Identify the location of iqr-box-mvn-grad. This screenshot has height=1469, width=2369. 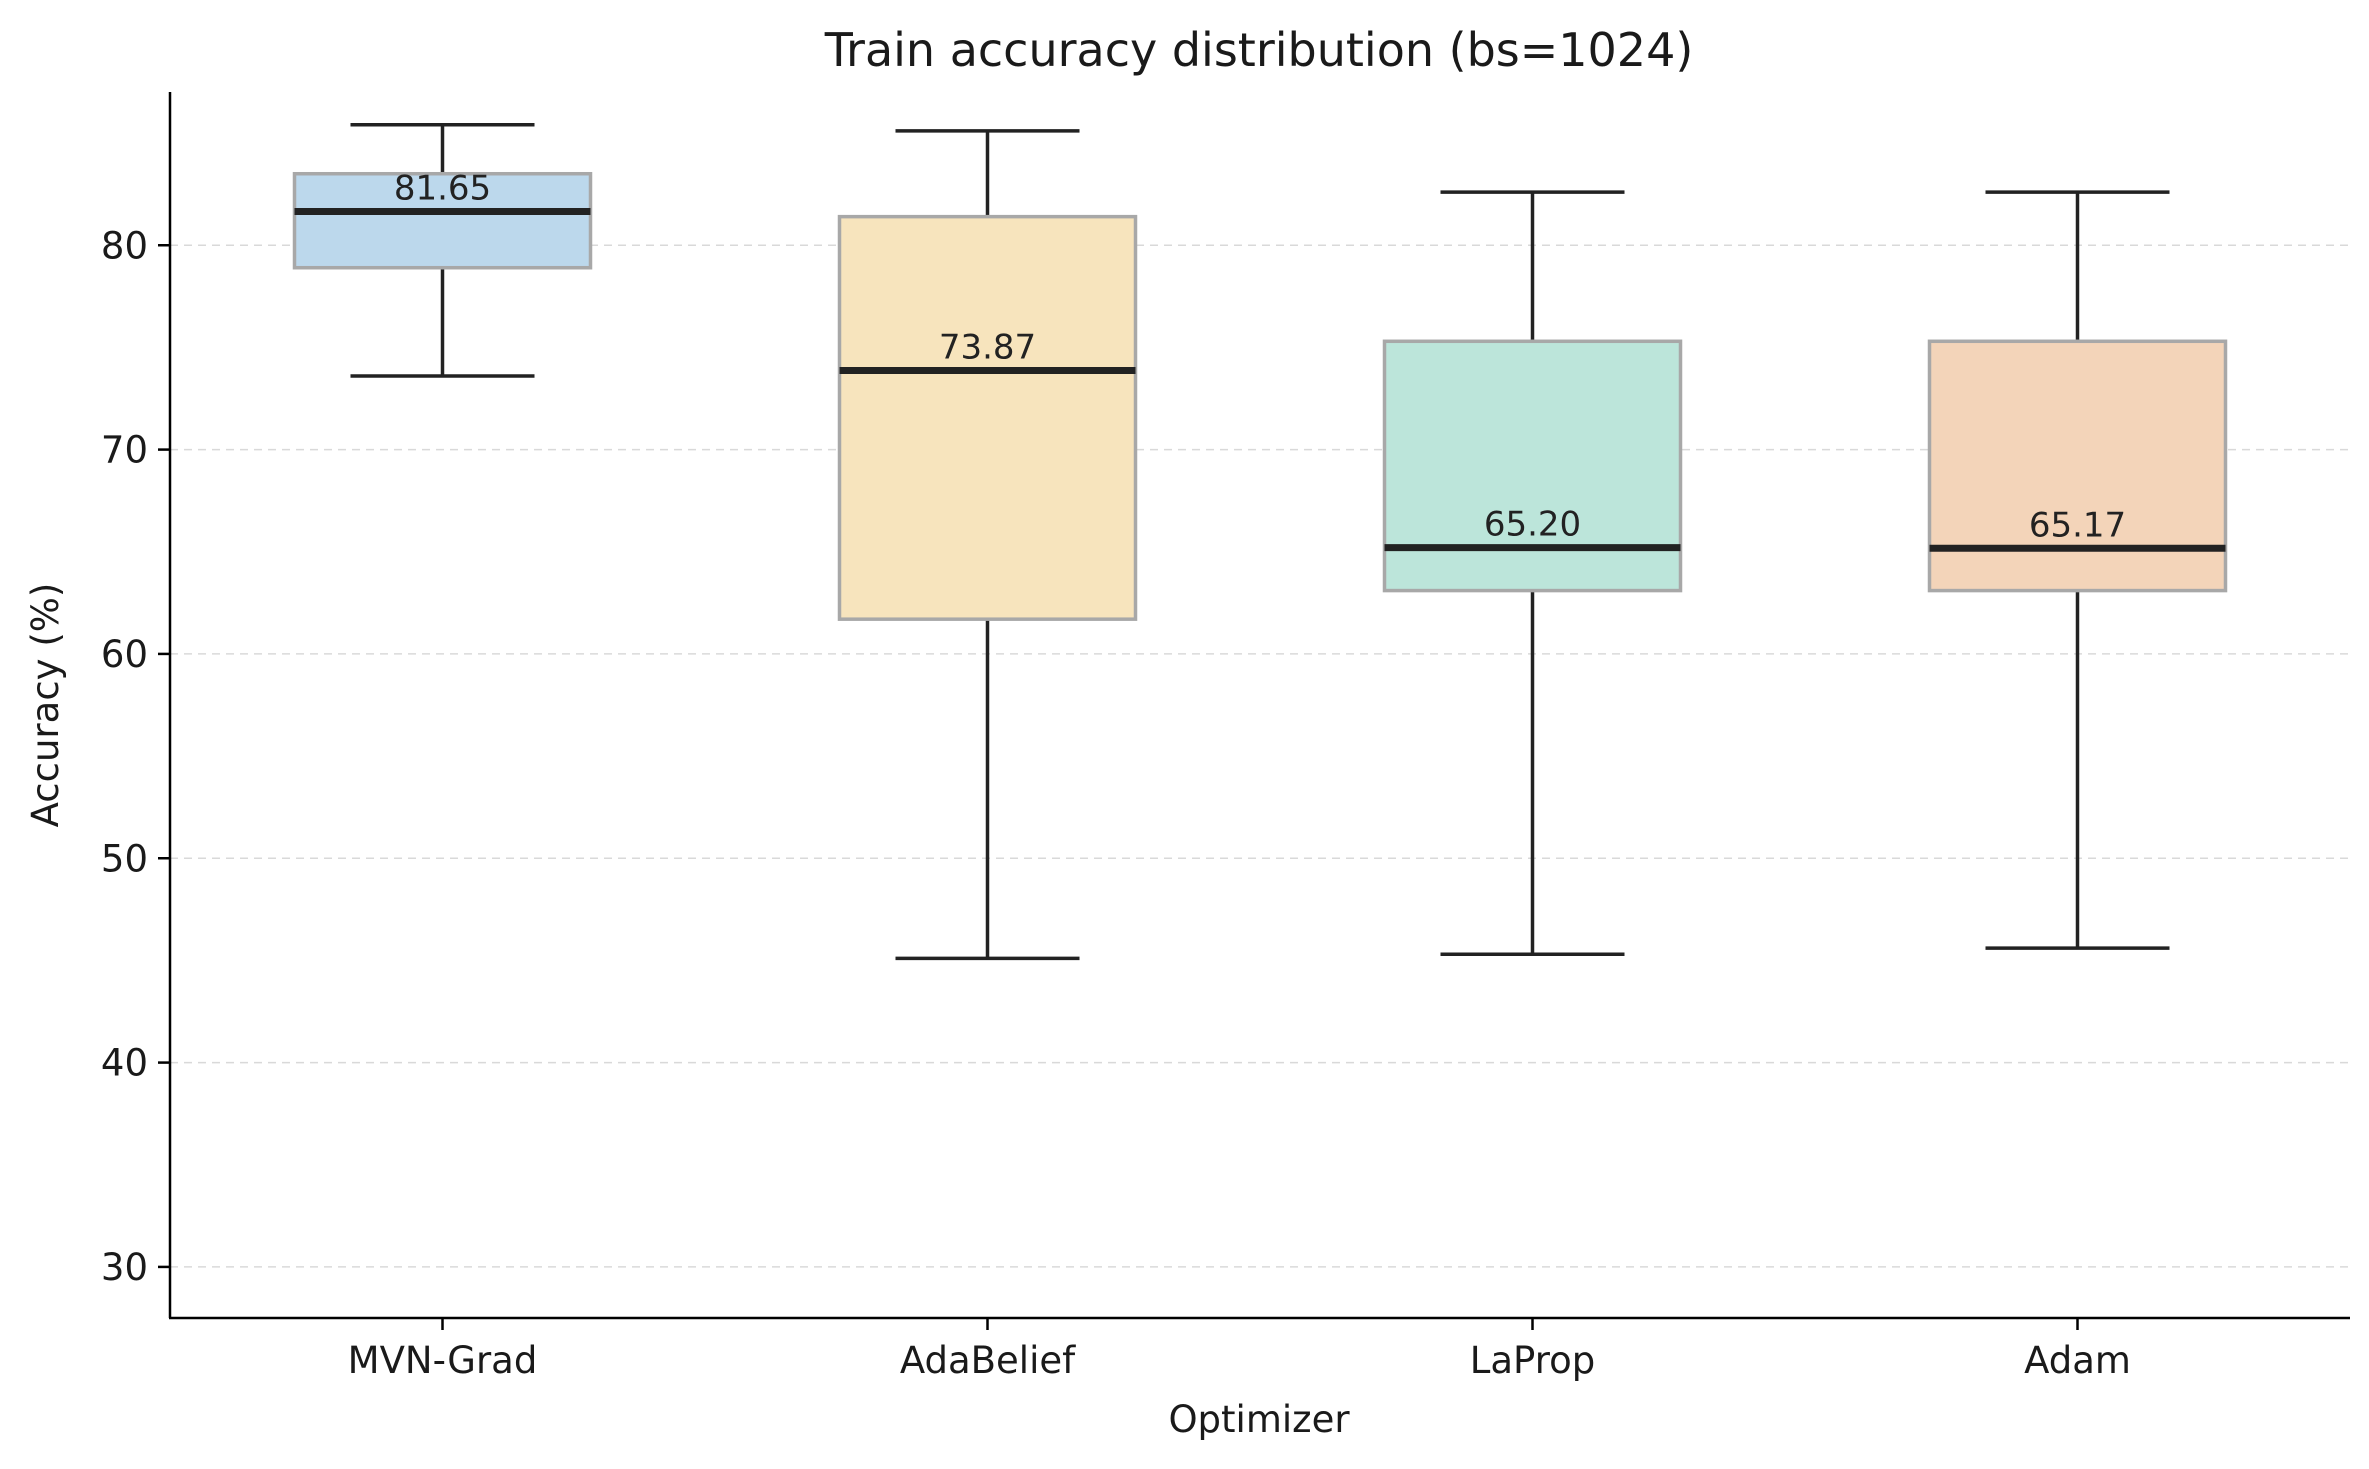
(442, 220).